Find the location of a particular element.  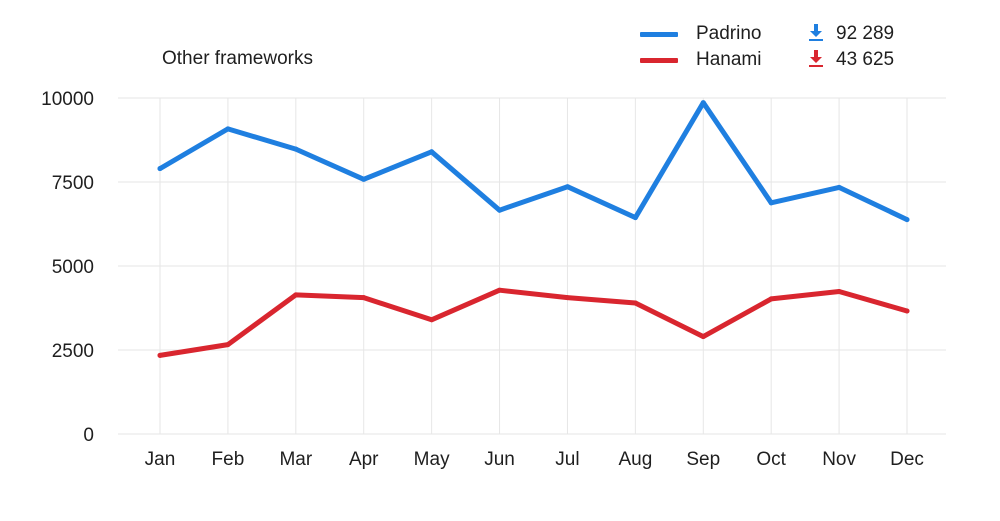

x-tick-label: Dec is located at coordinates (907, 459).